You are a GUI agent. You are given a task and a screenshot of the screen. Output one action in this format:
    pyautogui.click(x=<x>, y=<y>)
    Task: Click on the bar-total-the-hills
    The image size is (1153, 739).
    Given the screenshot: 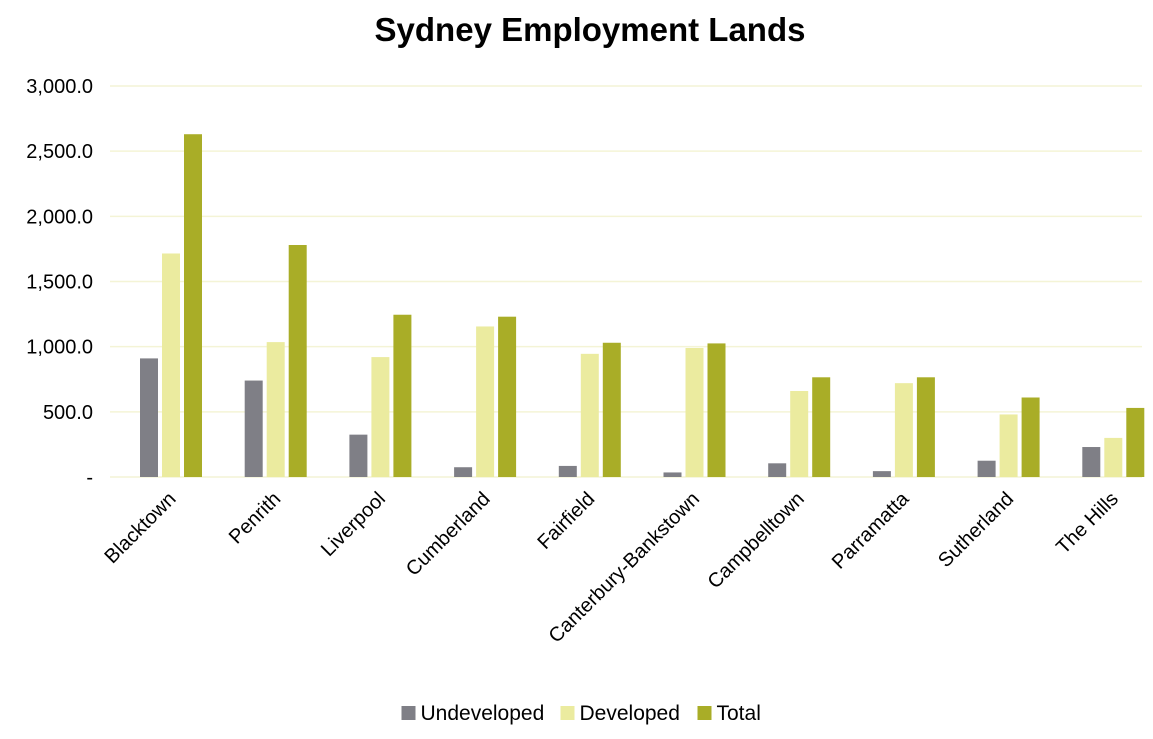 What is the action you would take?
    pyautogui.click(x=1135, y=442)
    